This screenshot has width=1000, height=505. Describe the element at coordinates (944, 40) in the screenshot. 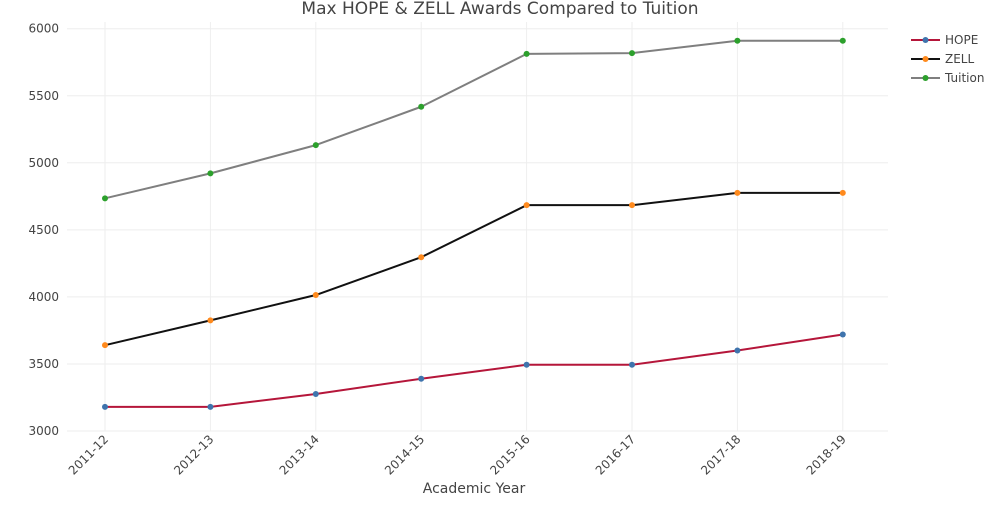

I see `legend-item-hope: HOPE` at that location.